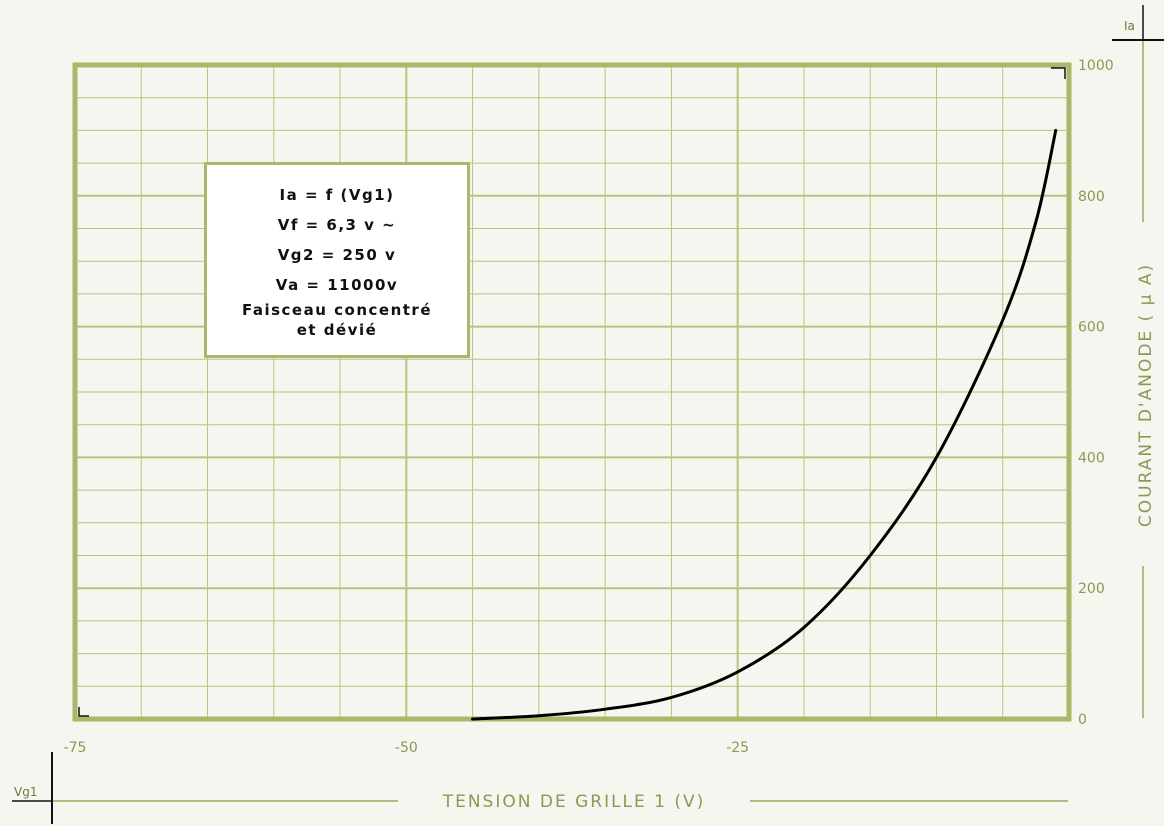 This screenshot has width=1164, height=826. What do you see at coordinates (1096, 393) in the screenshot?
I see `y-tick-labels: 0 200 400 600 800 1000` at bounding box center [1096, 393].